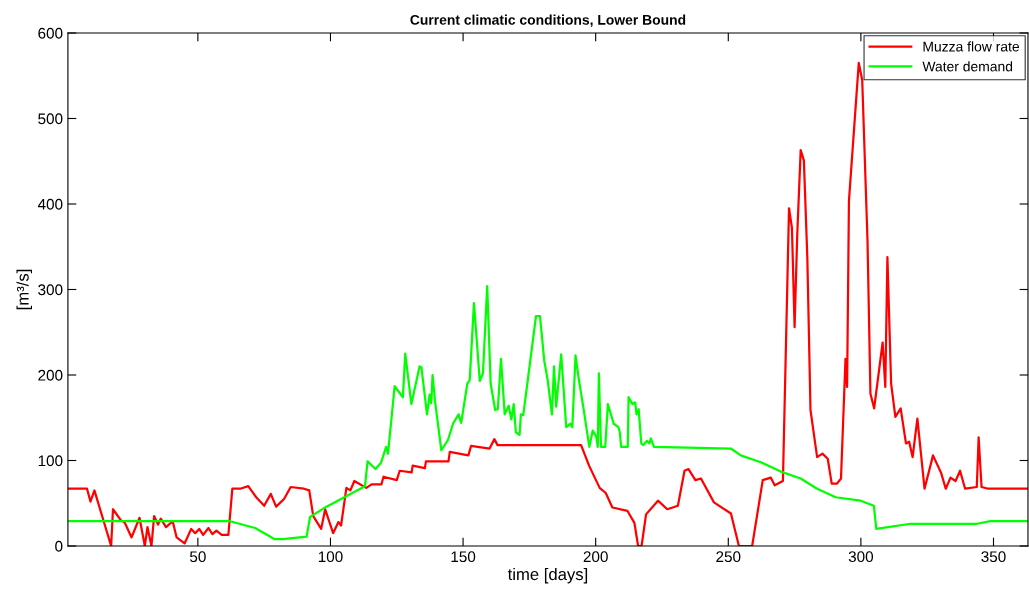 This screenshot has width=1029, height=589. I want to click on y-tick-label: 300, so click(50, 290).